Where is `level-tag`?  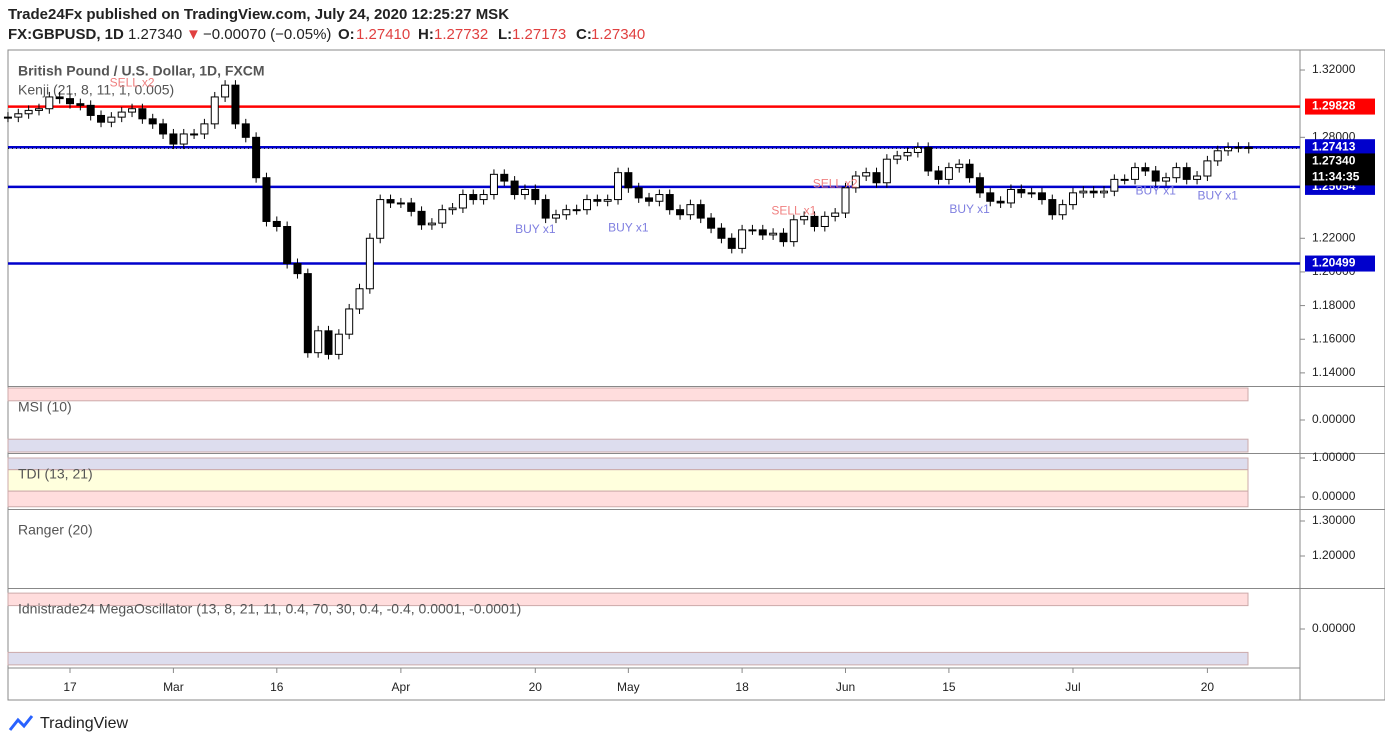 level-tag is located at coordinates (1340, 147).